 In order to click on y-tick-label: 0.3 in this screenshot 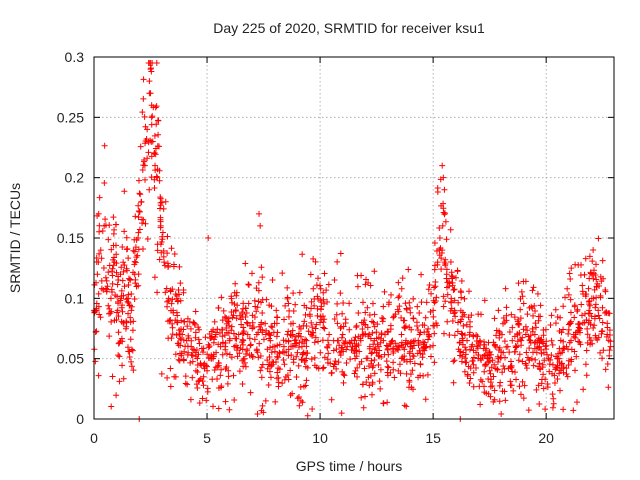, I will do `click(75, 57)`.